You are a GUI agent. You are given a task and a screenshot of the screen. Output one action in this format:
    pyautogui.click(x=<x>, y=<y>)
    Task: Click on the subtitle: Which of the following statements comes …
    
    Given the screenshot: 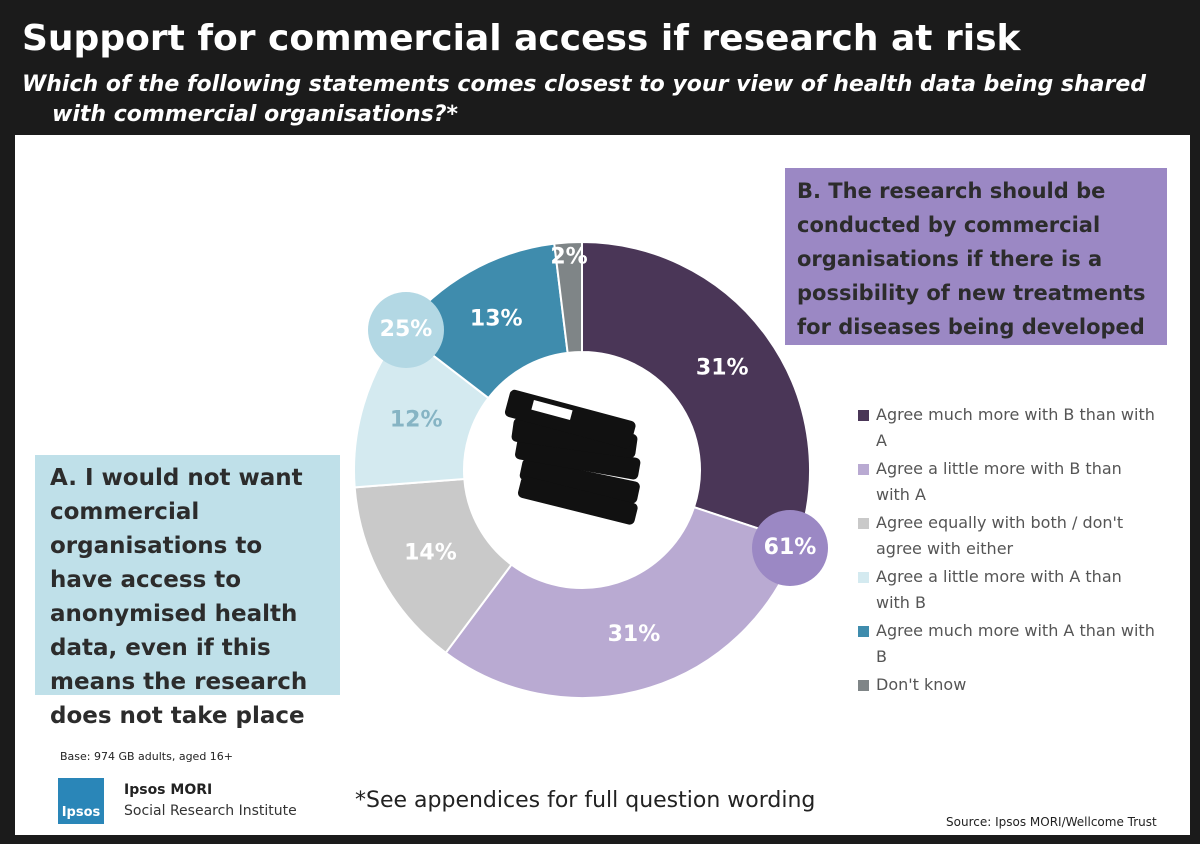 What is the action you would take?
    pyautogui.click(x=584, y=99)
    